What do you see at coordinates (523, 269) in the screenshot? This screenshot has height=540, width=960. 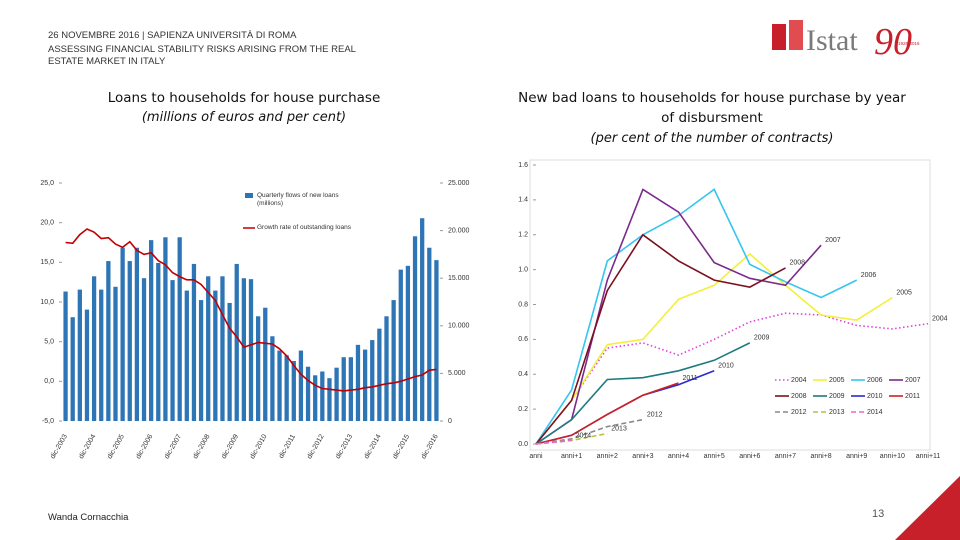 I see `y-tick-label: 1.0` at bounding box center [523, 269].